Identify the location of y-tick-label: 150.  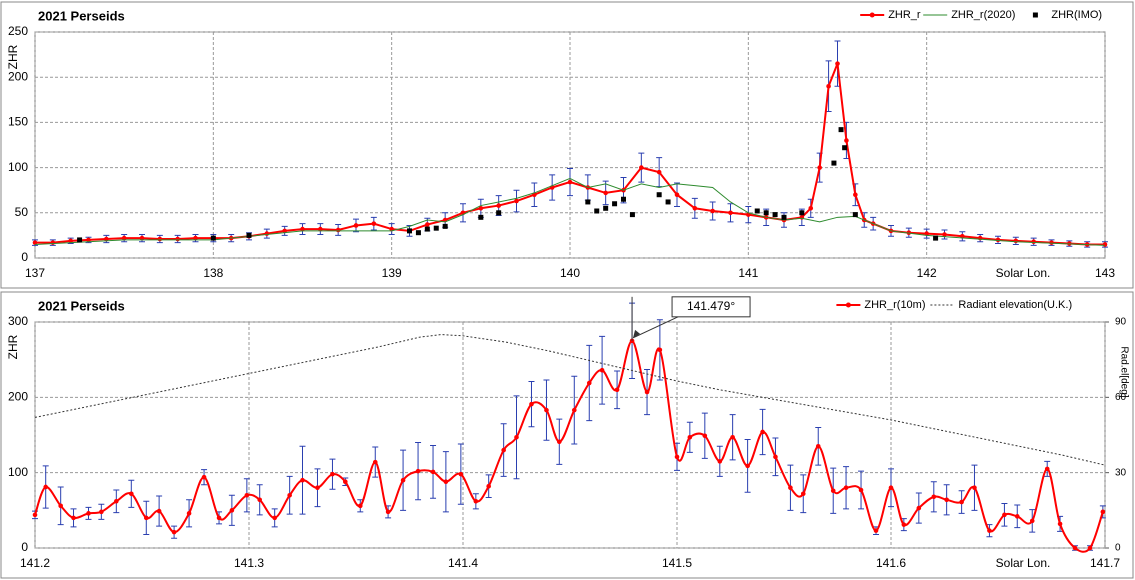
(18, 122).